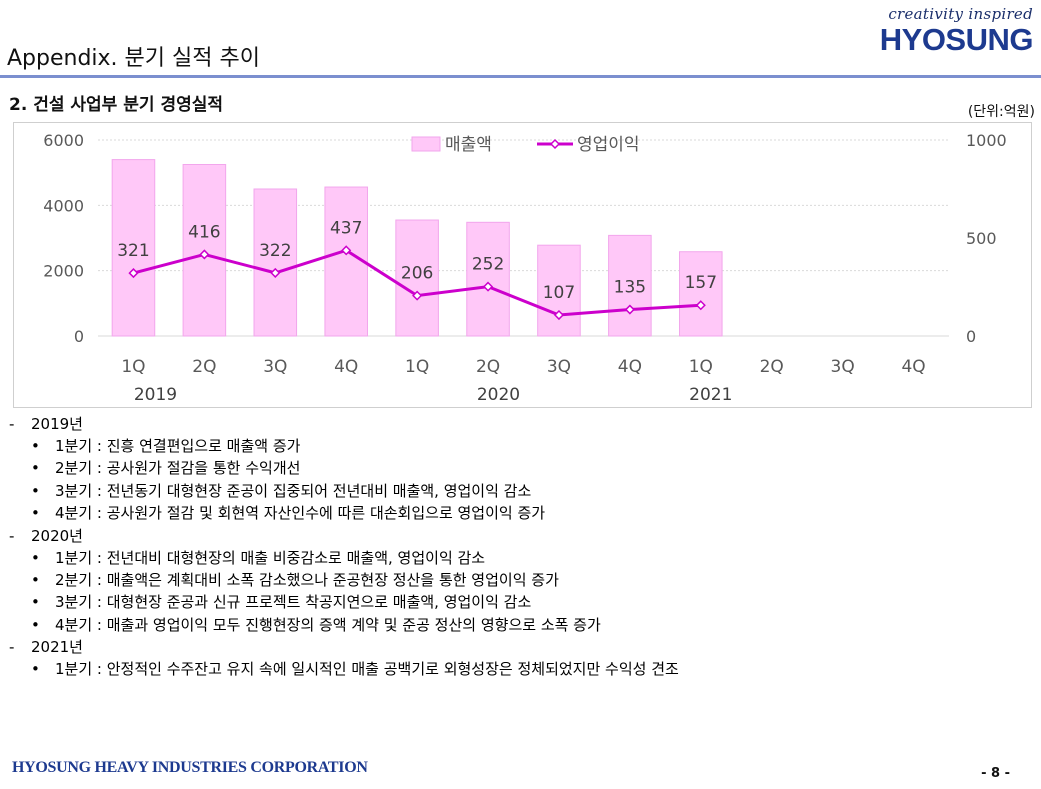  I want to click on notes-year: -2020년, so click(519, 536).